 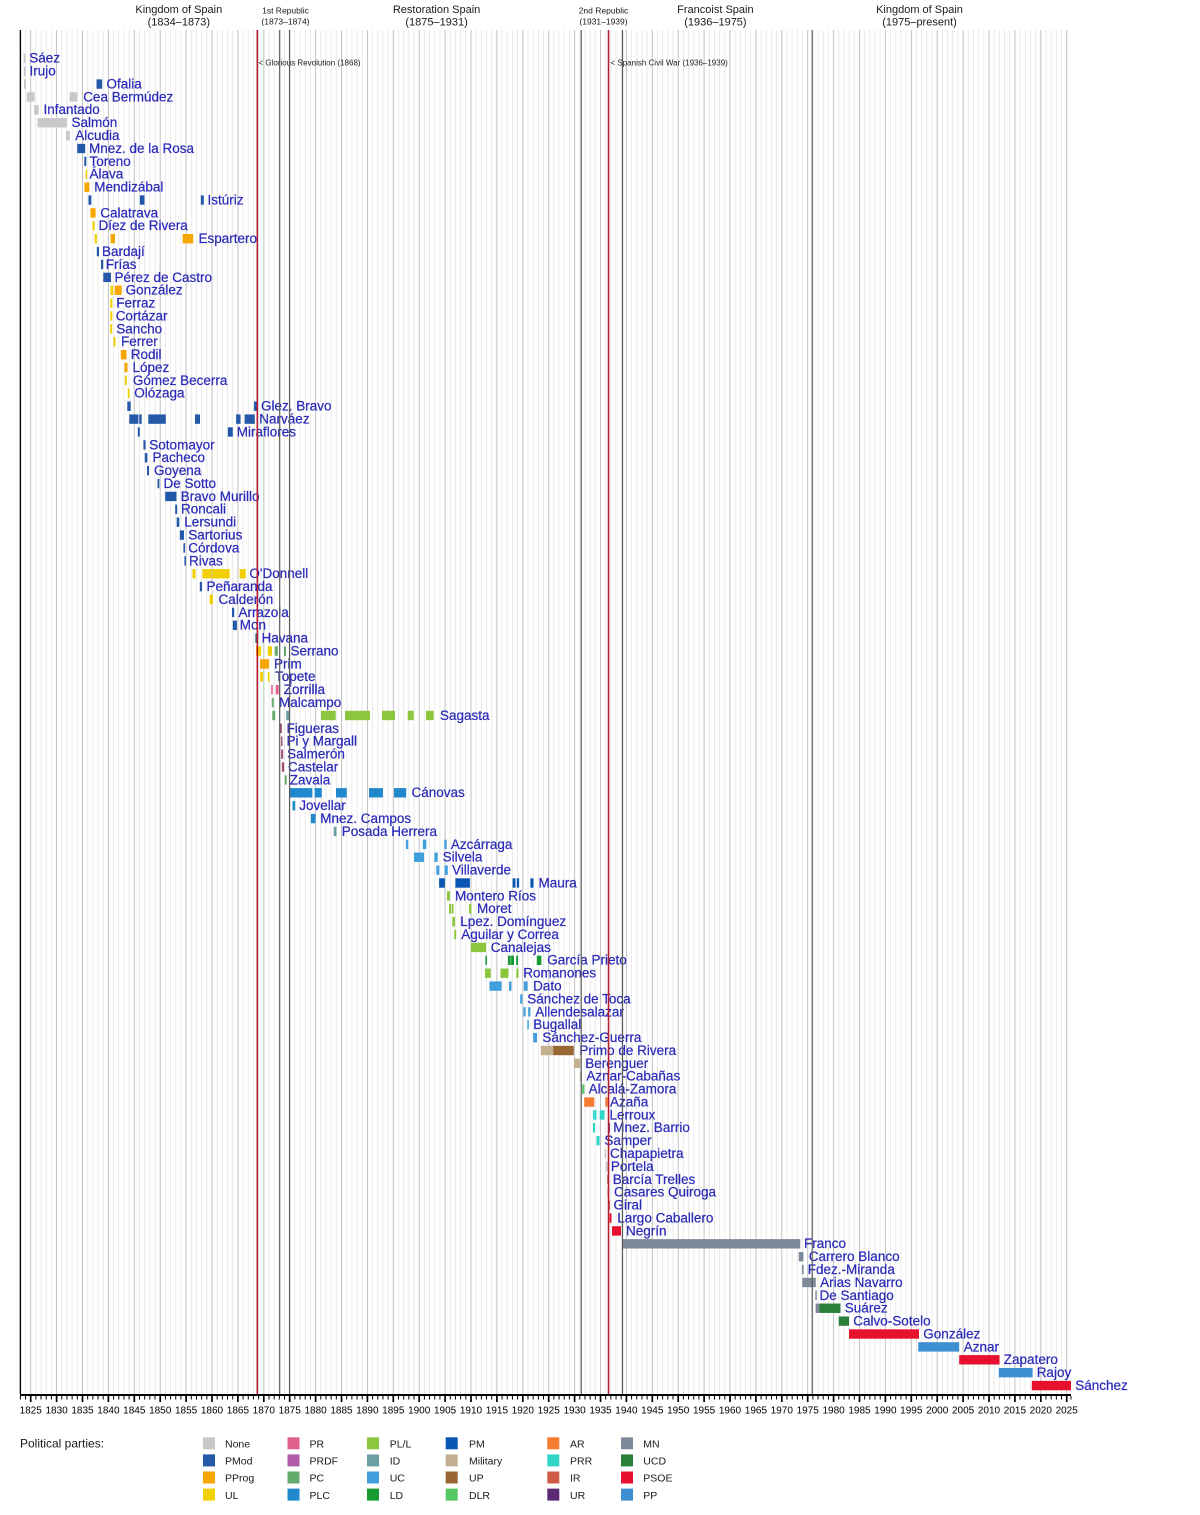 What do you see at coordinates (833, 1411) in the screenshot?
I see `svg-text: 1980` at bounding box center [833, 1411].